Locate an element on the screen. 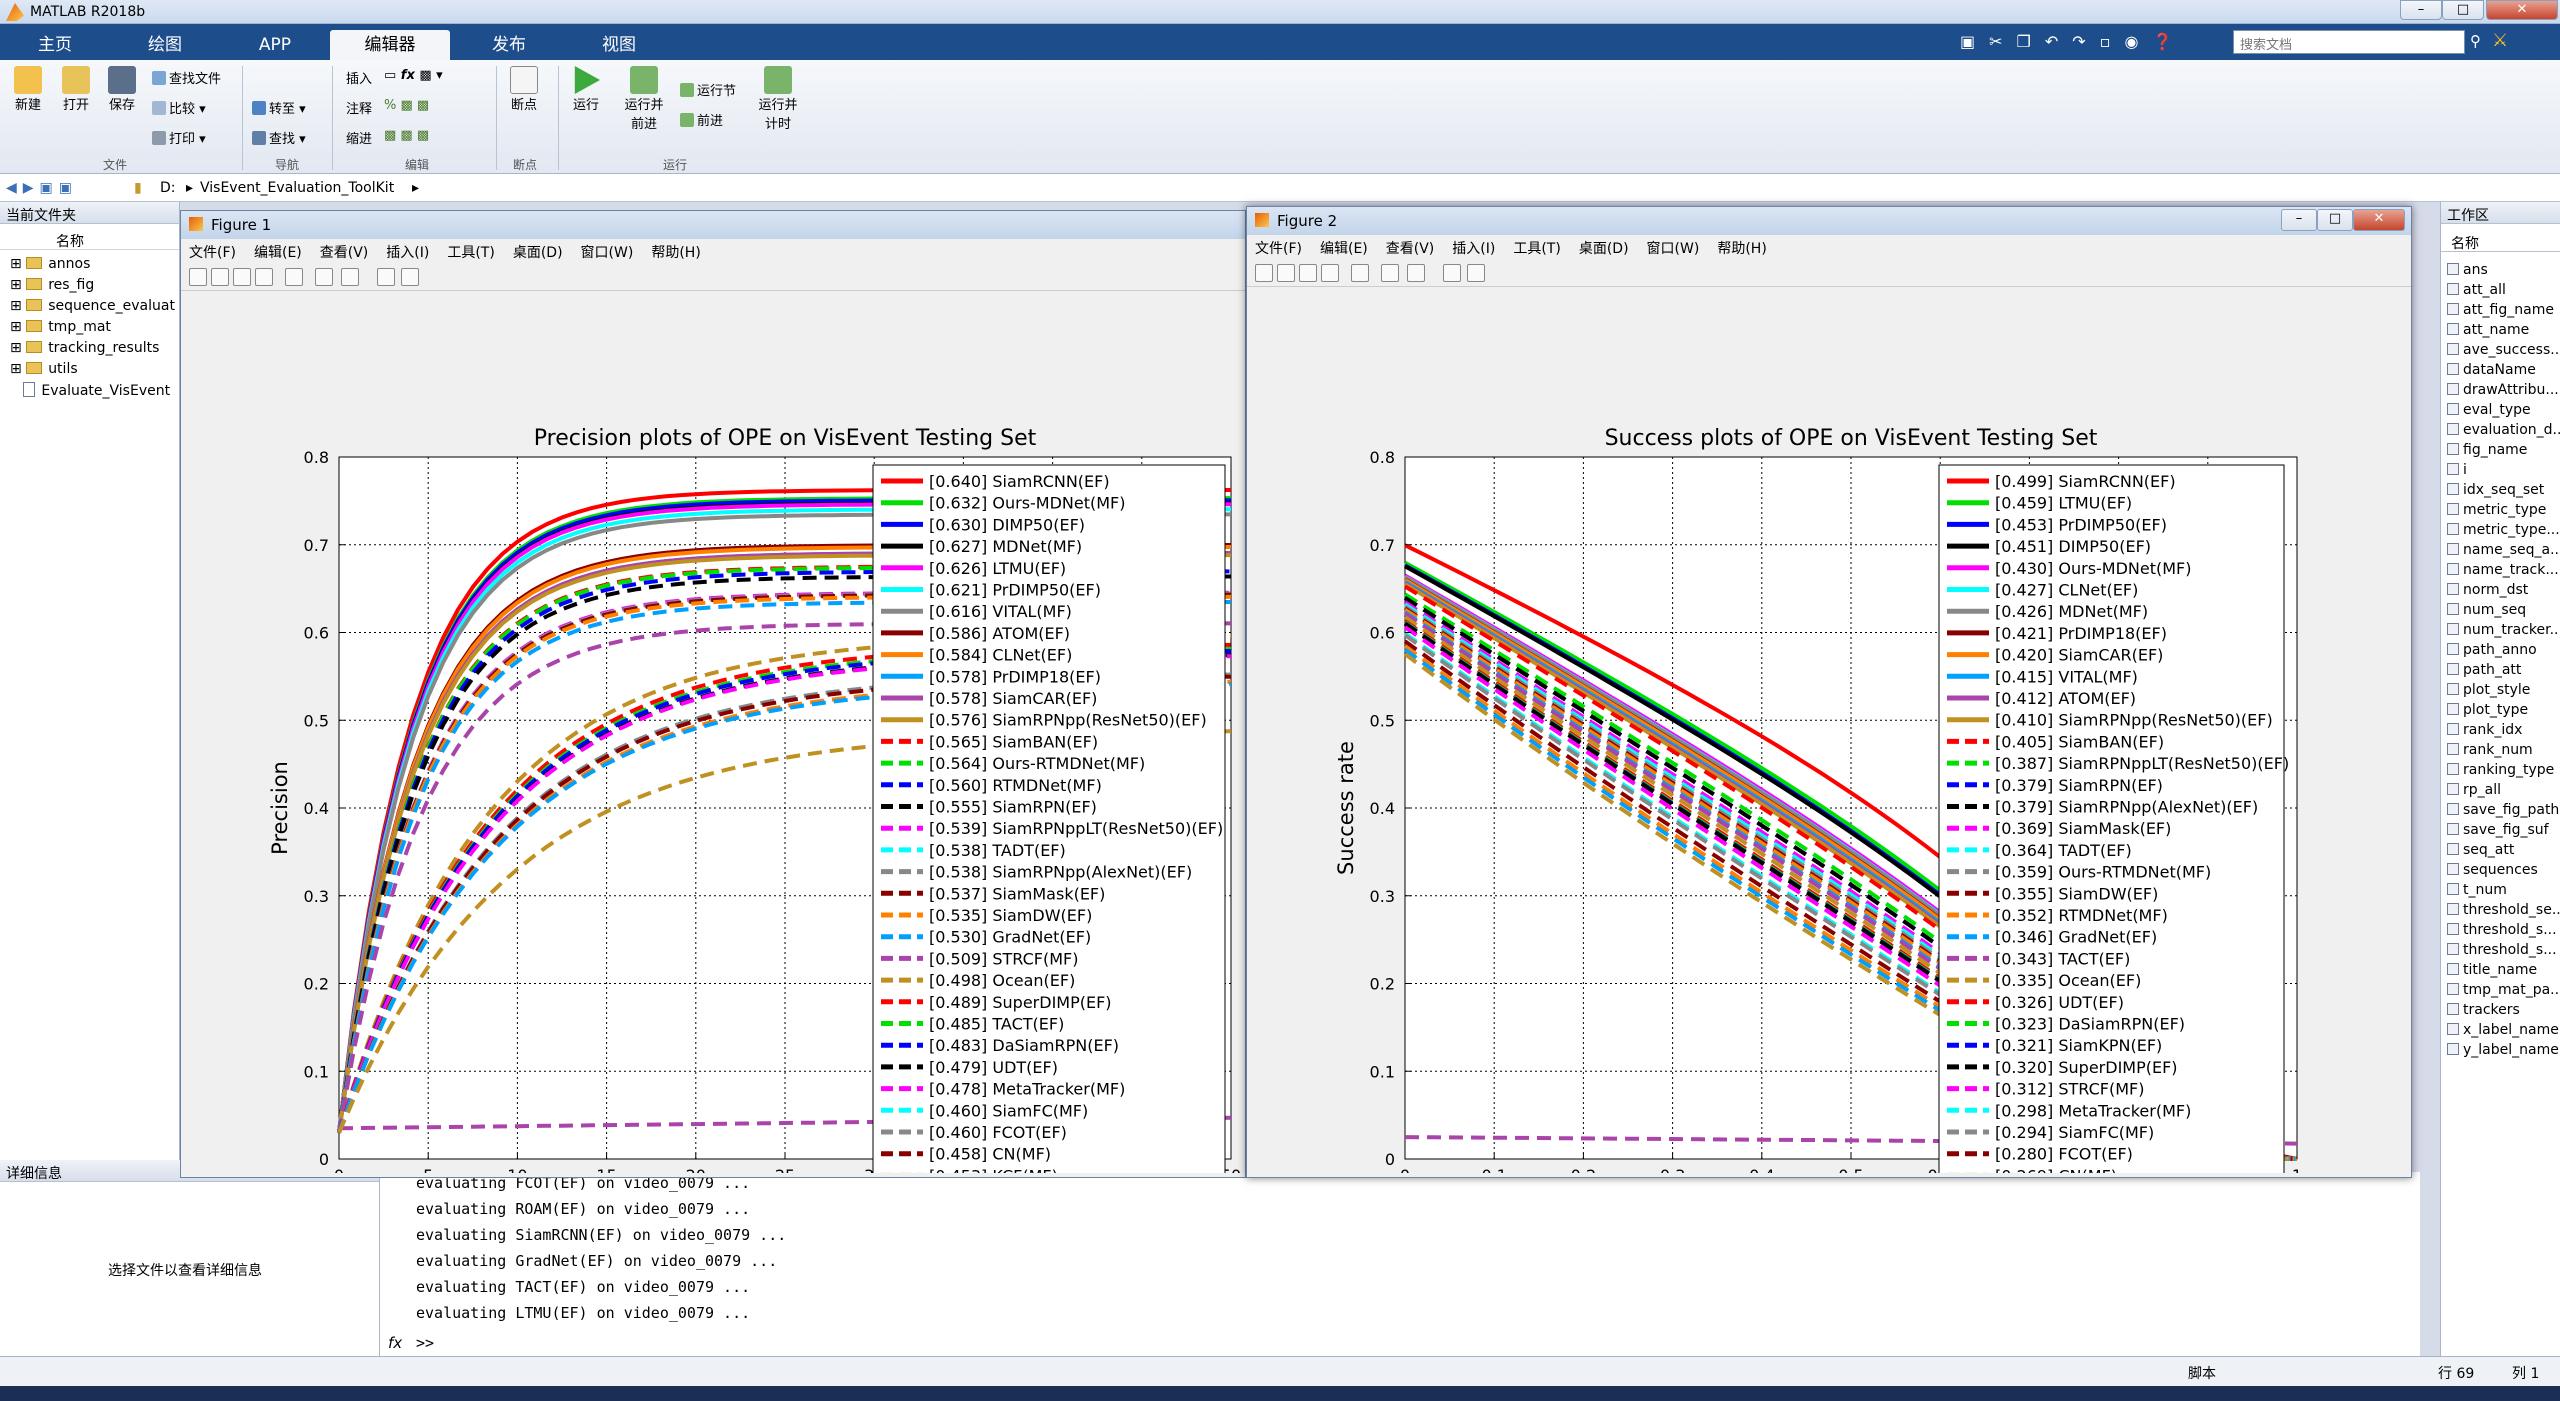 This screenshot has width=2560, height=1401. fx-icon: ▭ fx ▩ ▾ is located at coordinates (413, 75).